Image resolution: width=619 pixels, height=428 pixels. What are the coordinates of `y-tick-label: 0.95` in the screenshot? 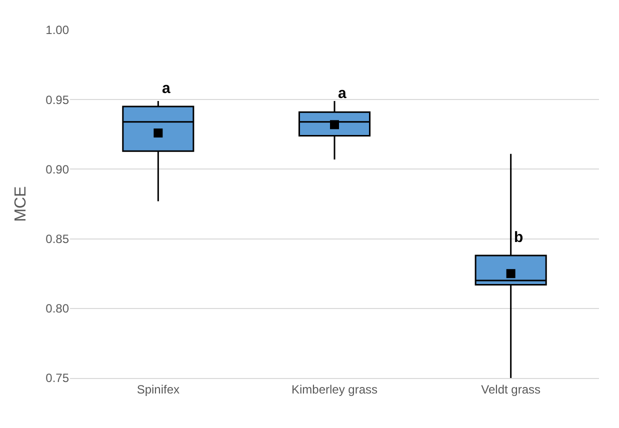 It's located at (58, 99).